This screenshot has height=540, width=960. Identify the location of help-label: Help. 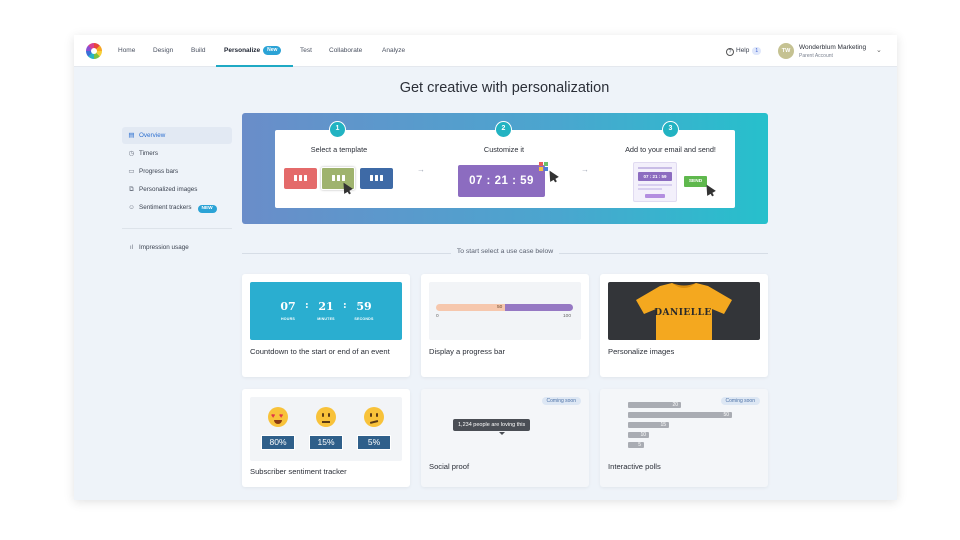
(743, 50).